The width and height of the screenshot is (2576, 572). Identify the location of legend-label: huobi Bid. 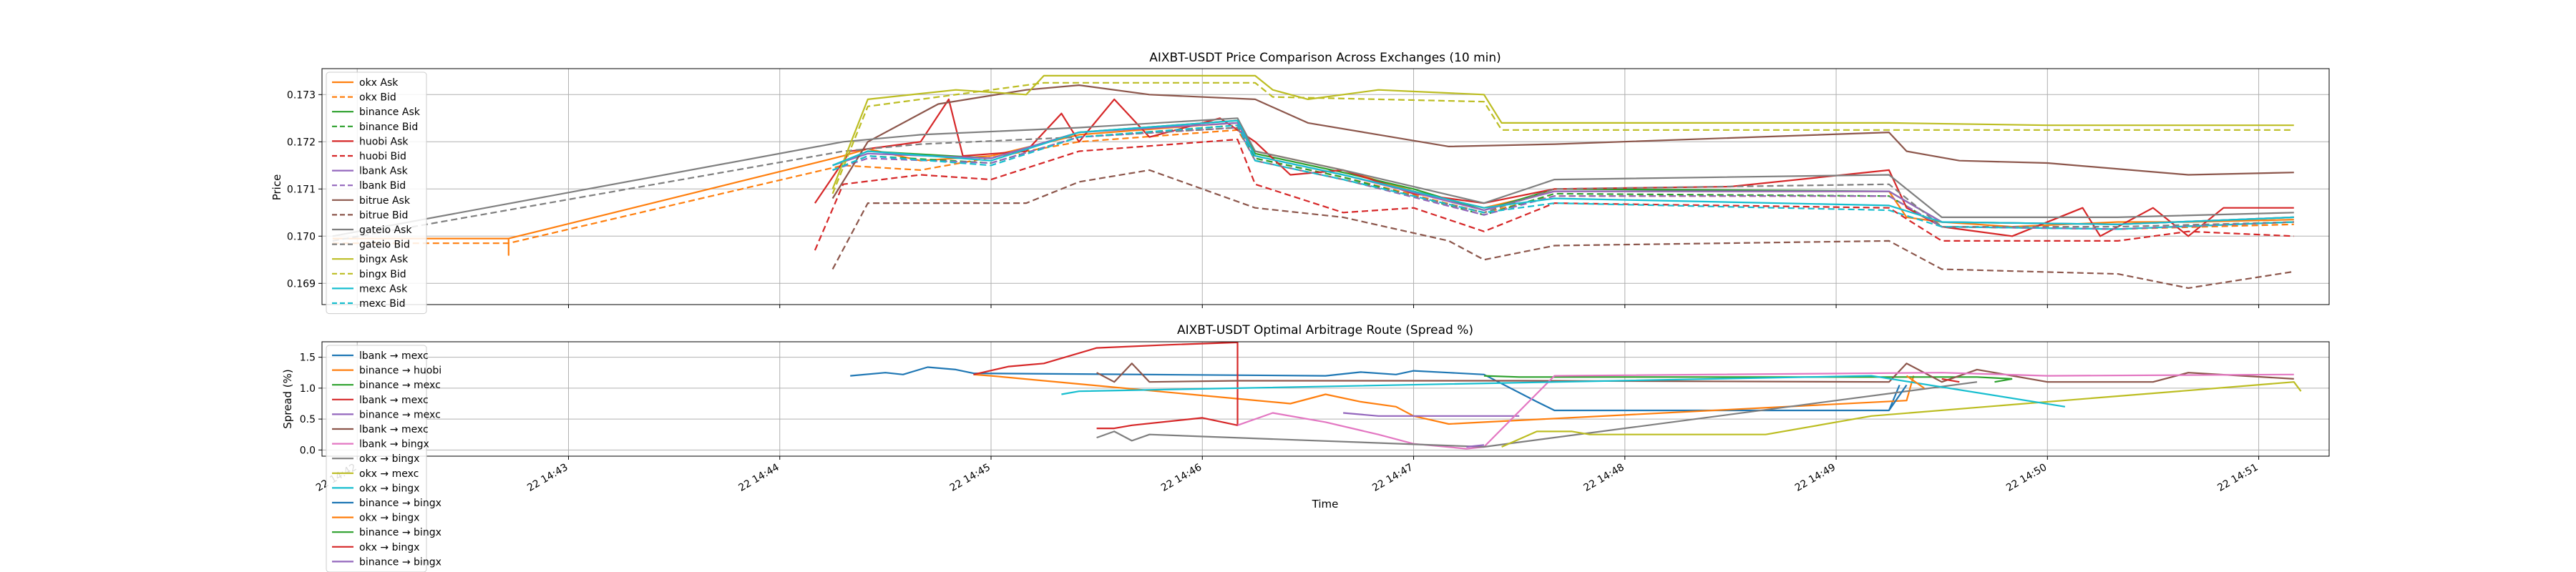
(382, 156).